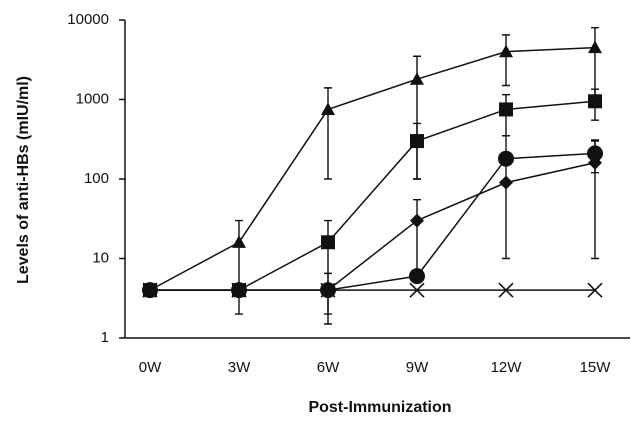  Describe the element at coordinates (417, 367) in the screenshot. I see `x-tick-label: 9W` at that location.